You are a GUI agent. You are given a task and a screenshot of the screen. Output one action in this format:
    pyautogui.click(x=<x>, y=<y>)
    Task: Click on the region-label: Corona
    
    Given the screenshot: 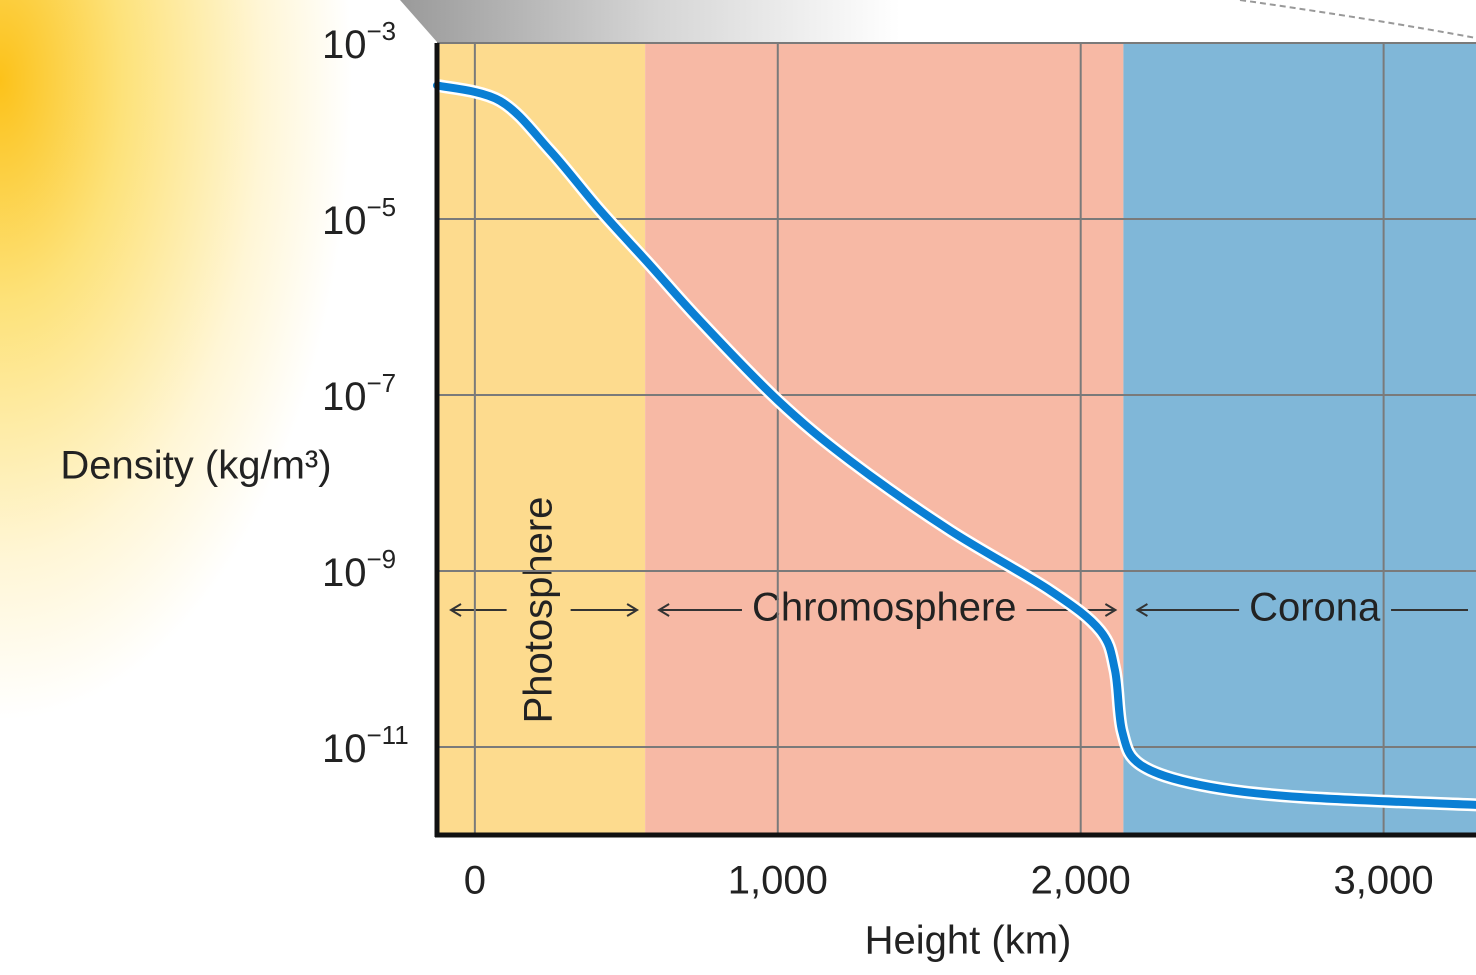 What is the action you would take?
    pyautogui.click(x=1315, y=608)
    